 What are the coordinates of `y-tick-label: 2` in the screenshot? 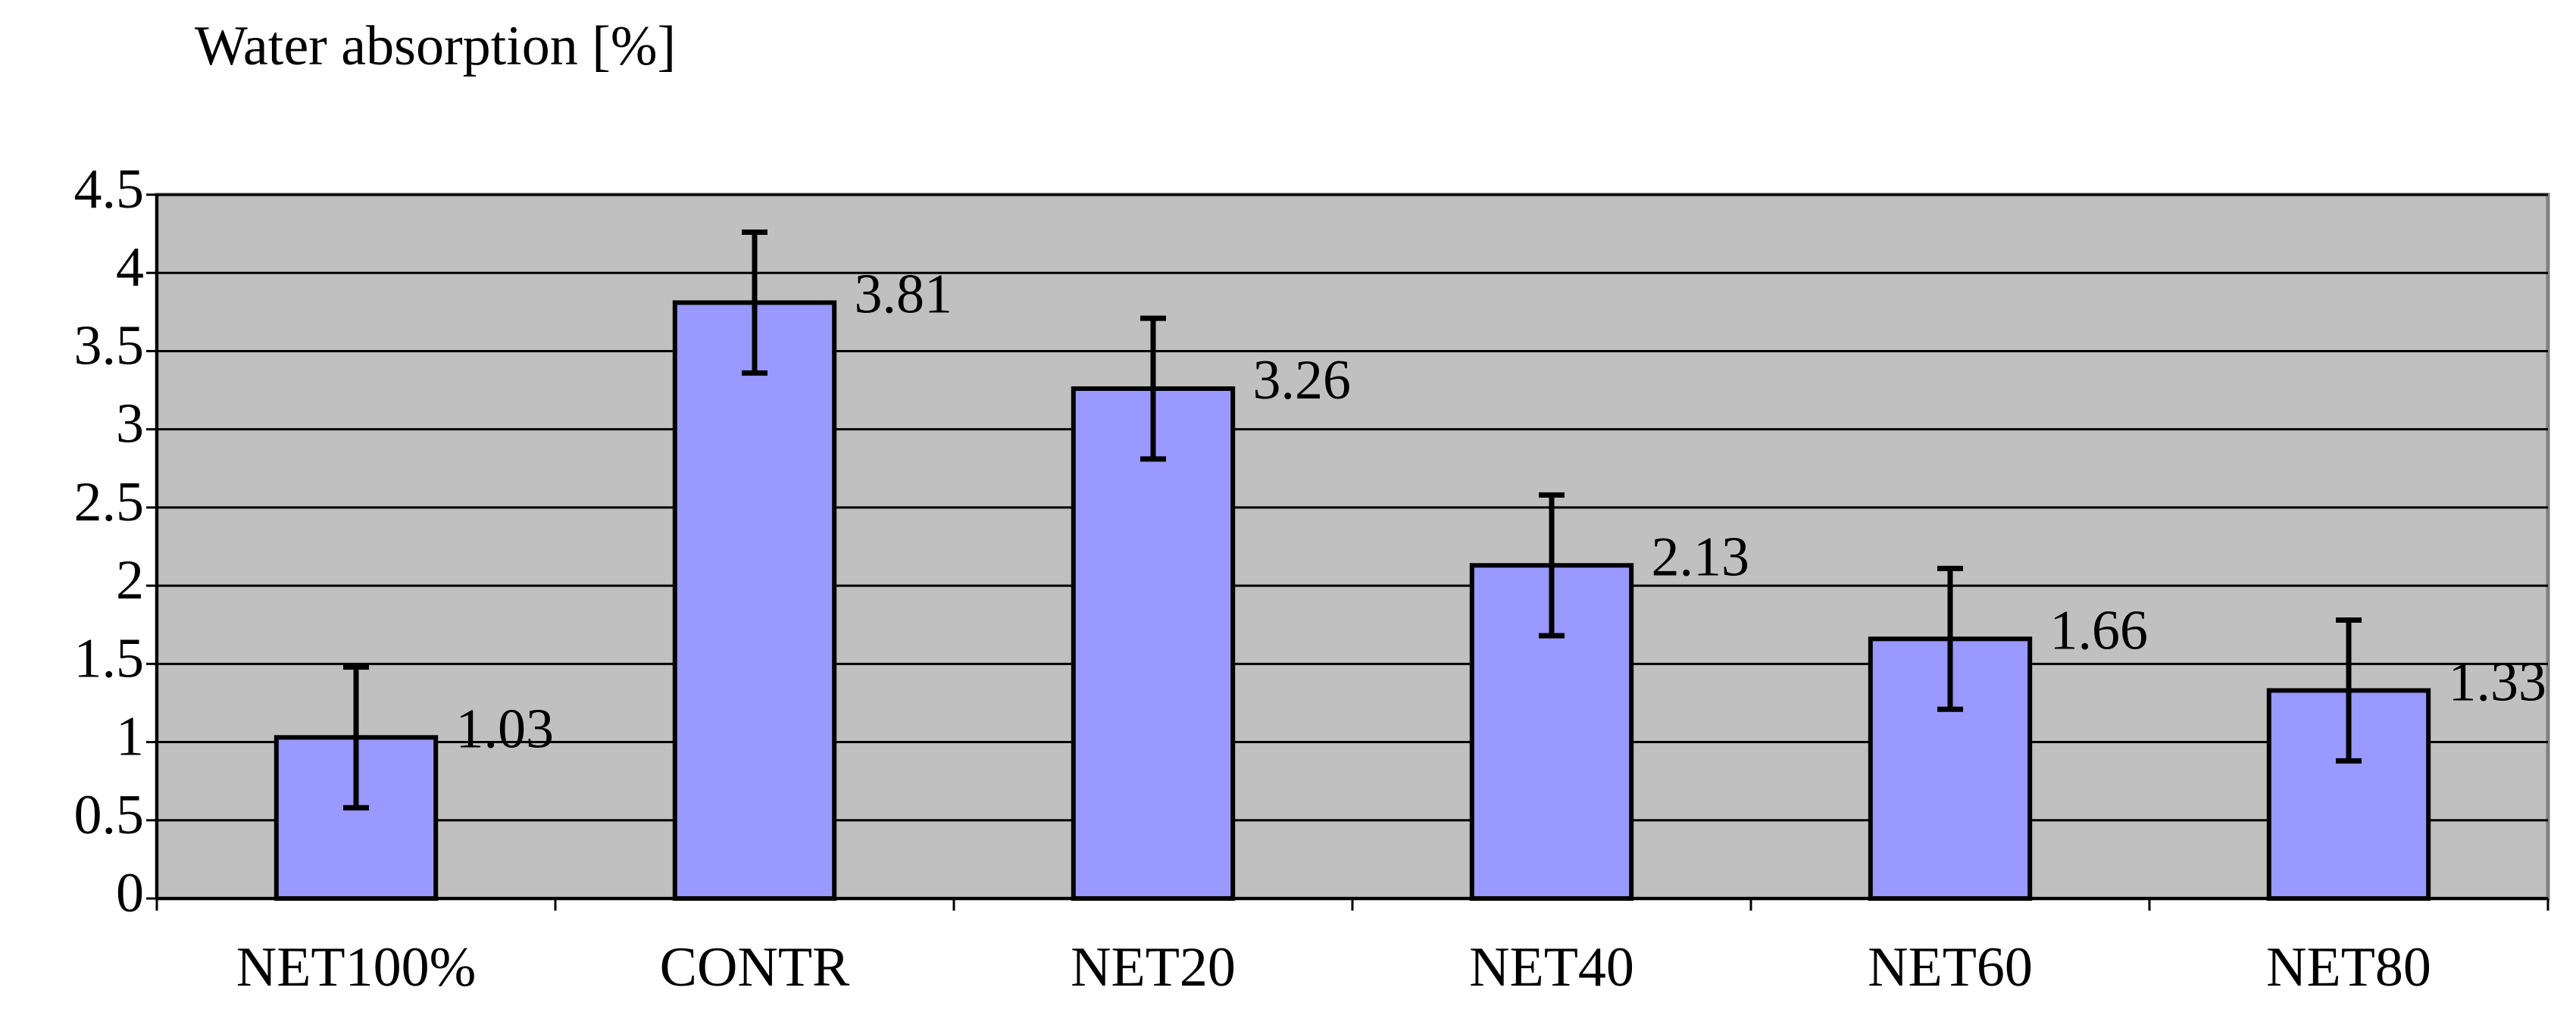 It's located at (130, 580).